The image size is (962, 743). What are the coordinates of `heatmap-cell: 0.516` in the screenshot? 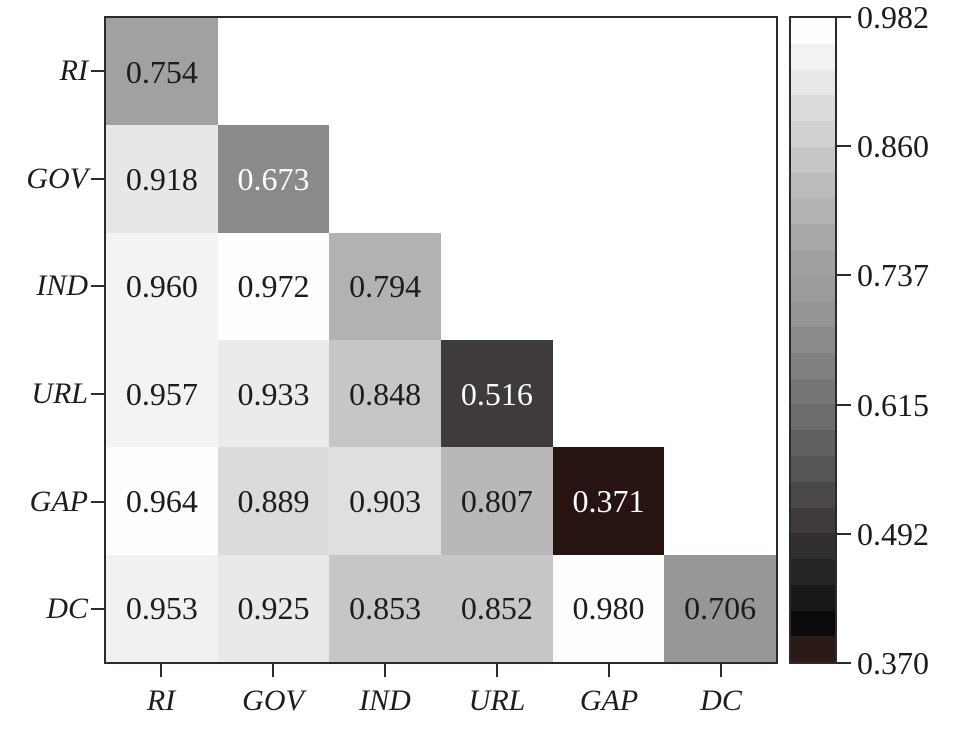 It's located at (496, 394).